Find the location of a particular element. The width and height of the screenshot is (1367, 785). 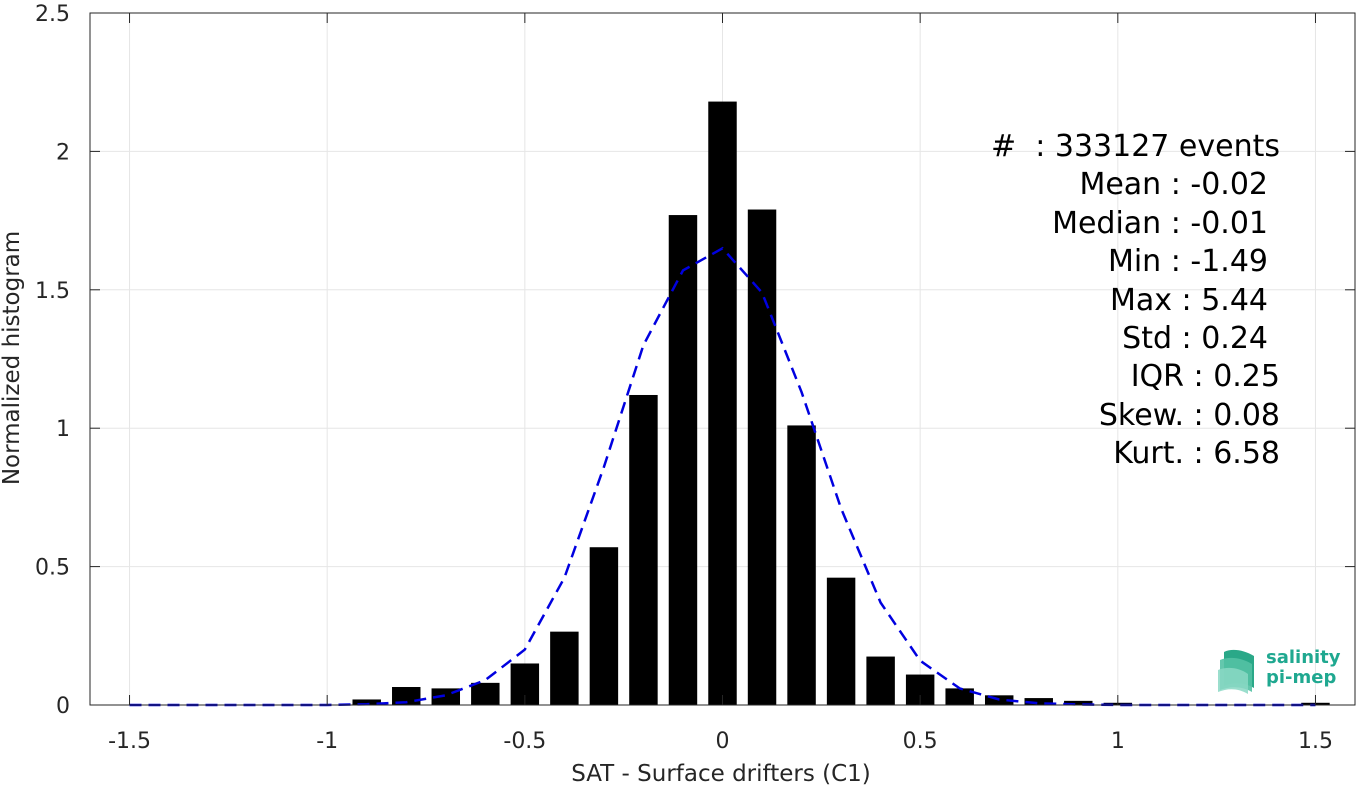

stat-min: Min : -1.49 is located at coordinates (1187, 262).